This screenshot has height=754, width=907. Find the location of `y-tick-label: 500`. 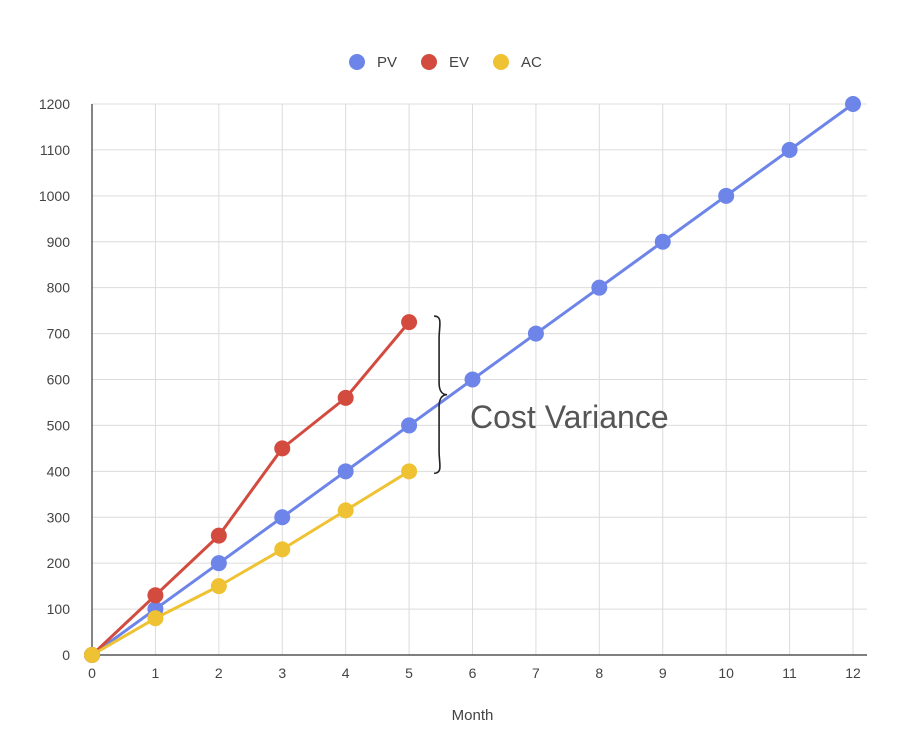

y-tick-label: 500 is located at coordinates (59, 425).